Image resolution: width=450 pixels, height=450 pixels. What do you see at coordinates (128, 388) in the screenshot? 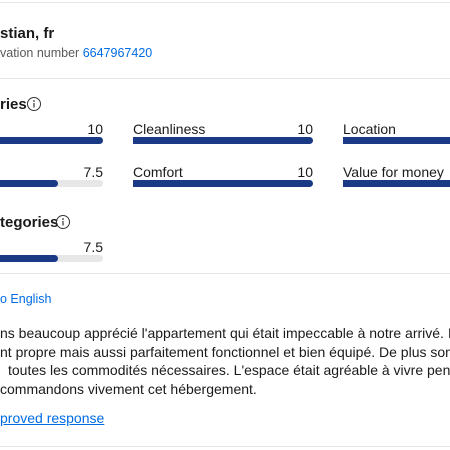
I see `review-line: commandons vivement cet hébergement.` at bounding box center [128, 388].